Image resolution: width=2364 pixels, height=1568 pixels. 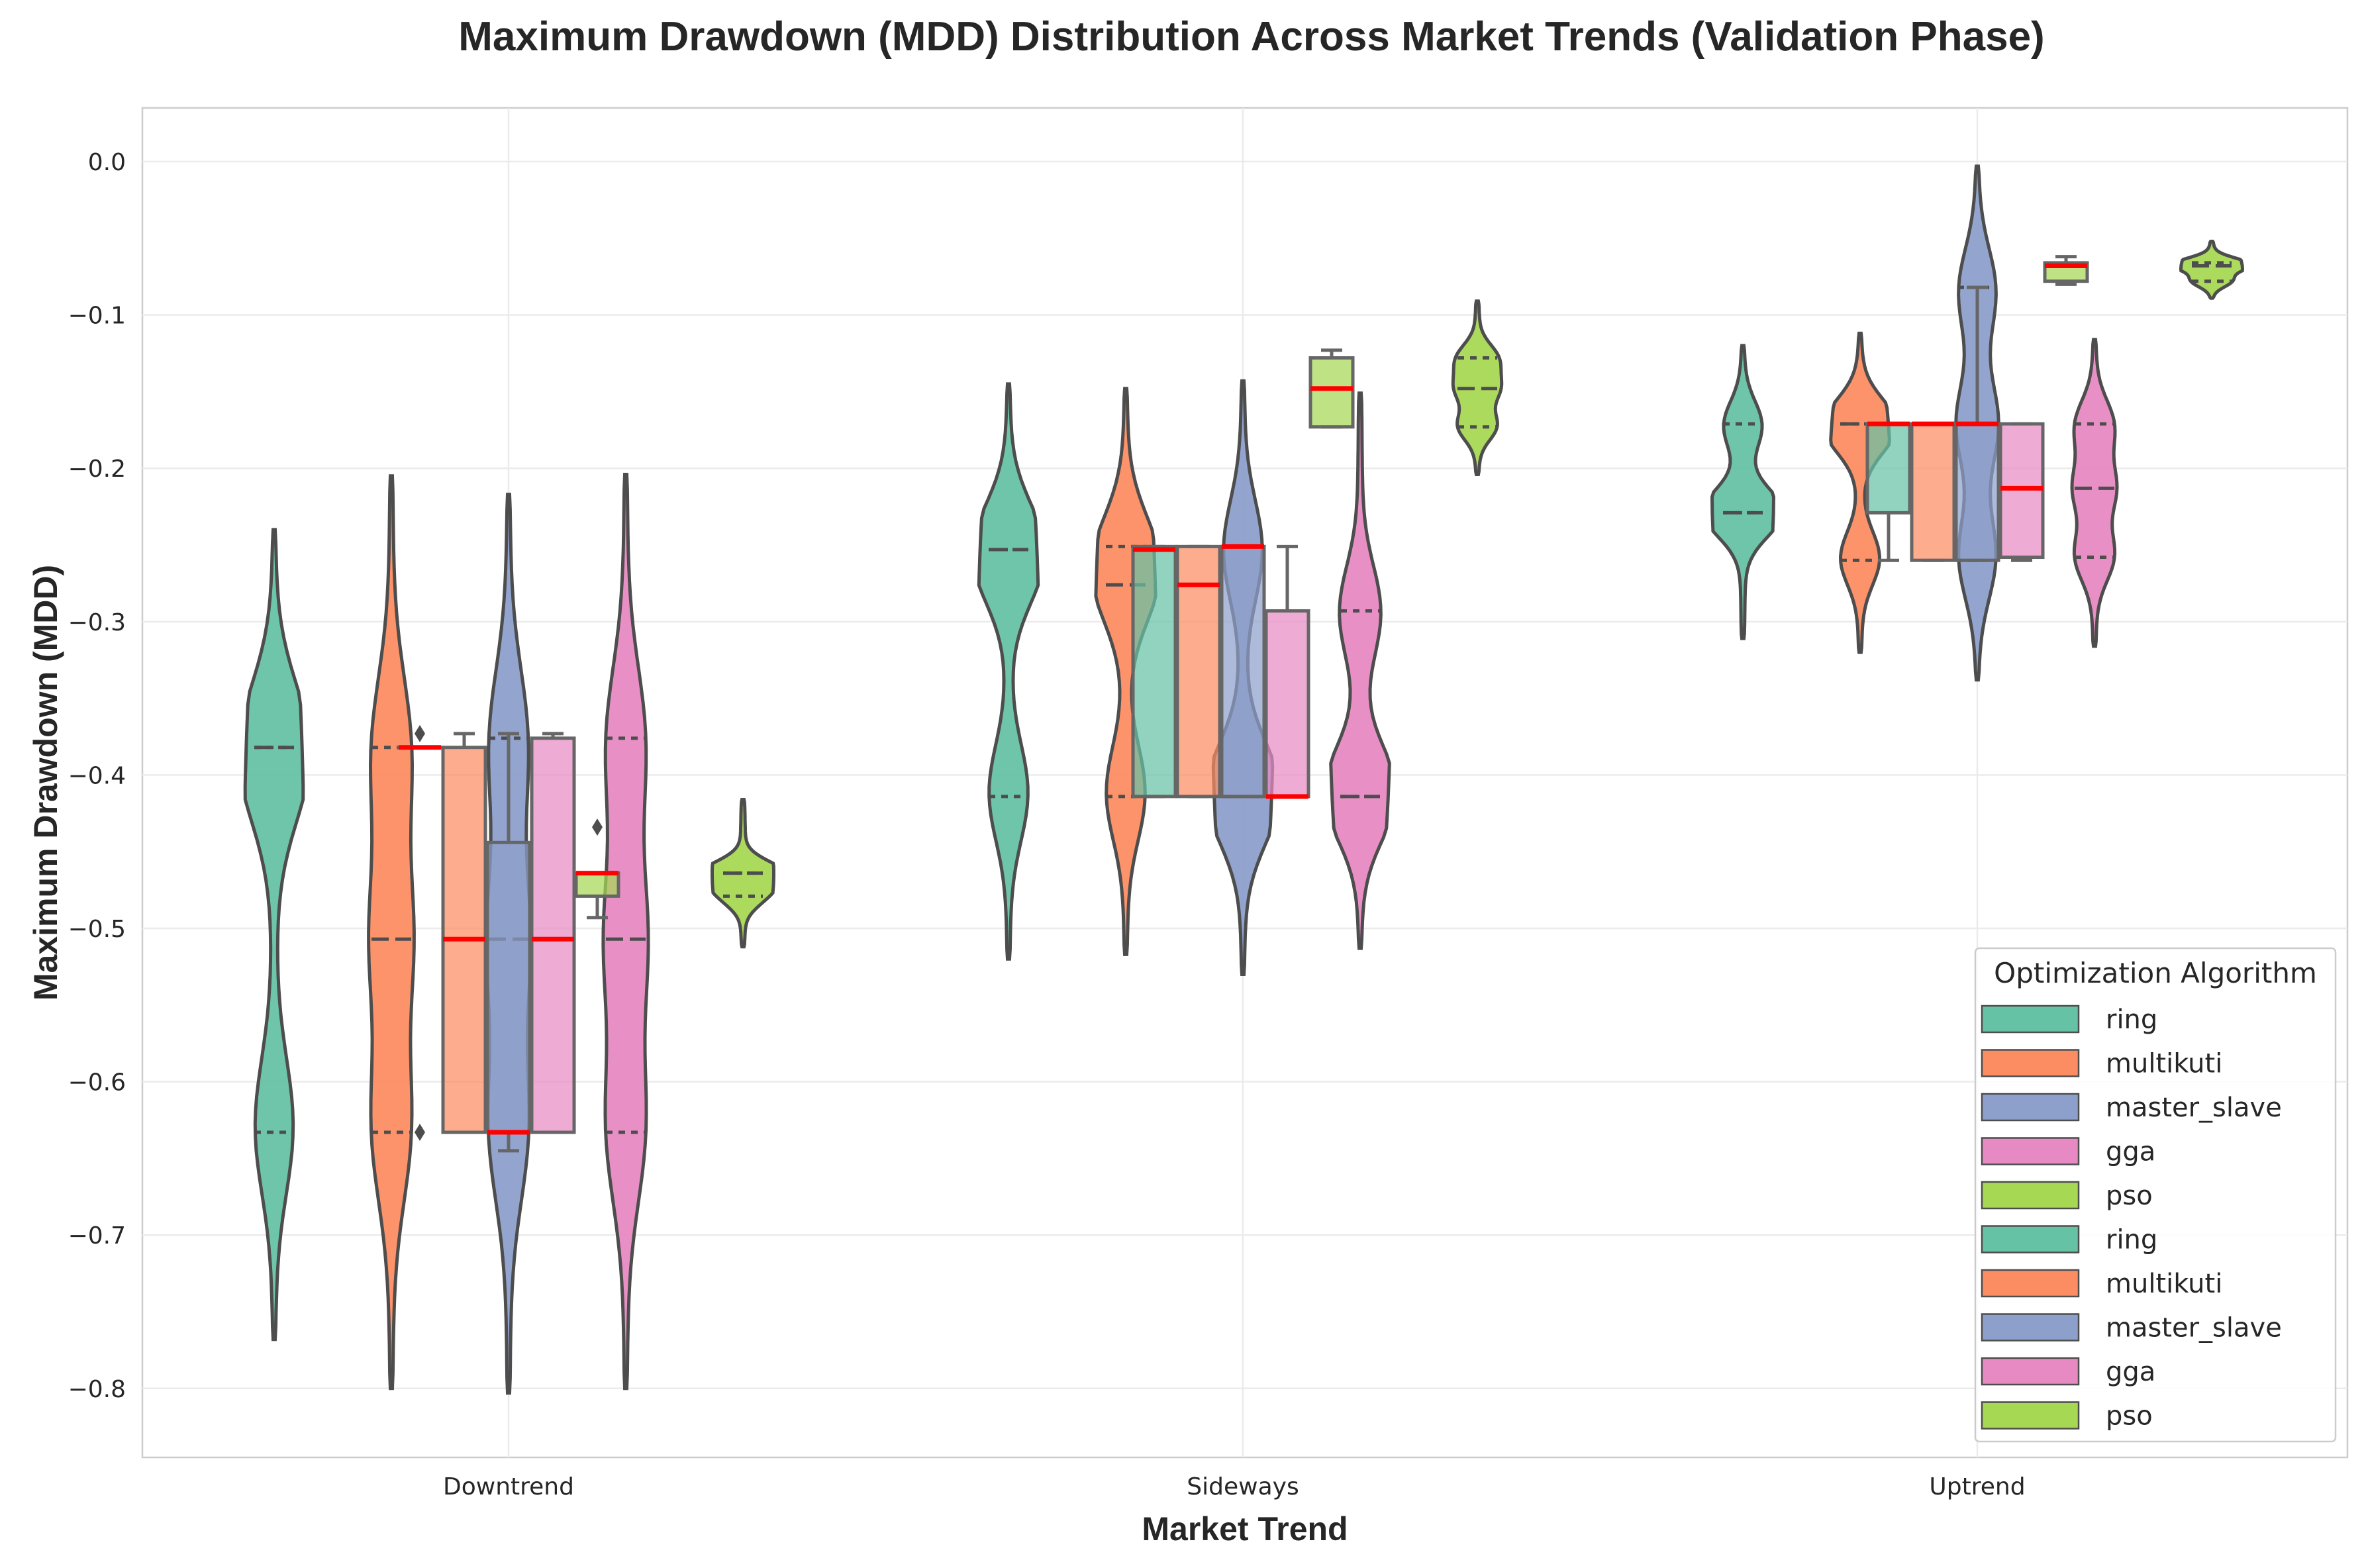 I want to click on y-tick-label: −0.4, so click(x=97, y=775).